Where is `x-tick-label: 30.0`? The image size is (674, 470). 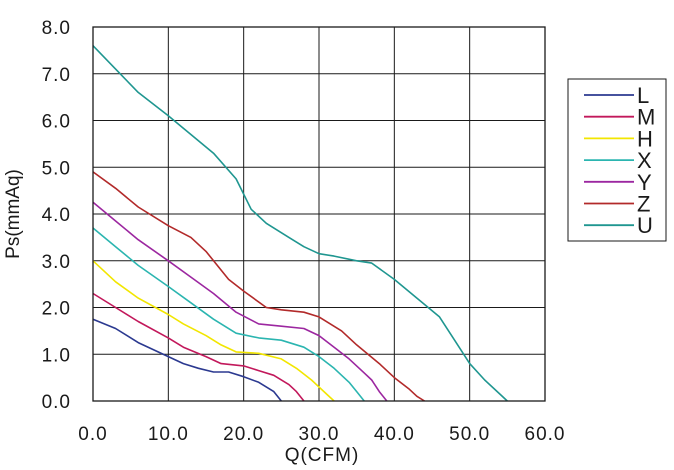 x-tick-label: 30.0 is located at coordinates (319, 434).